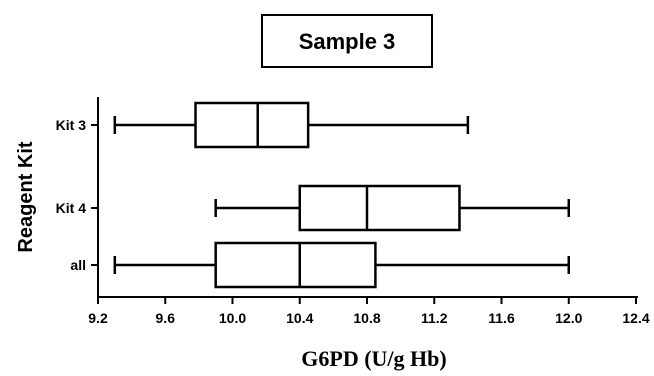 The width and height of the screenshot is (654, 376). I want to click on category-label: Kit 4, so click(71, 208).